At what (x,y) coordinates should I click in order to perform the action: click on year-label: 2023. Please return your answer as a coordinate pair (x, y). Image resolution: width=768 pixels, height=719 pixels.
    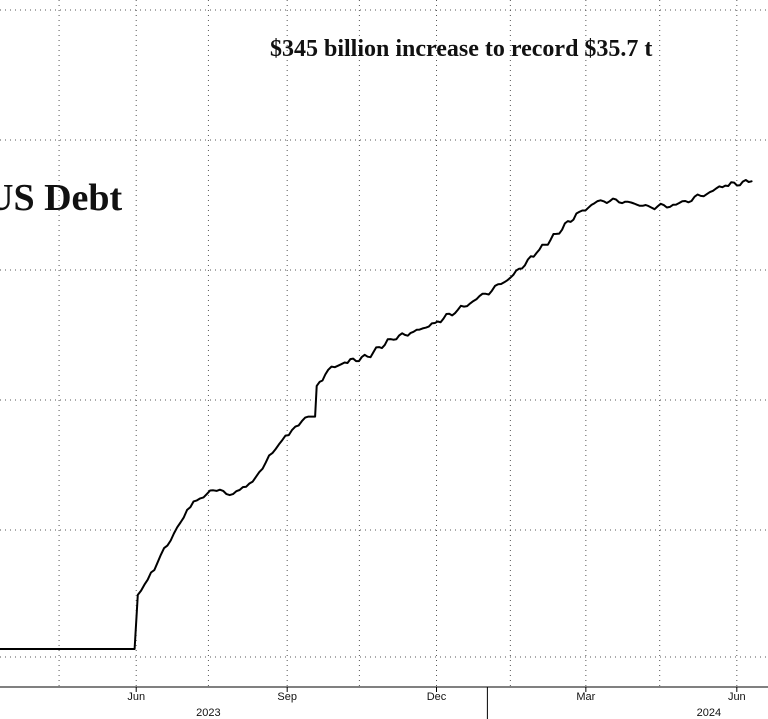
    Looking at the image, I should click on (208, 713).